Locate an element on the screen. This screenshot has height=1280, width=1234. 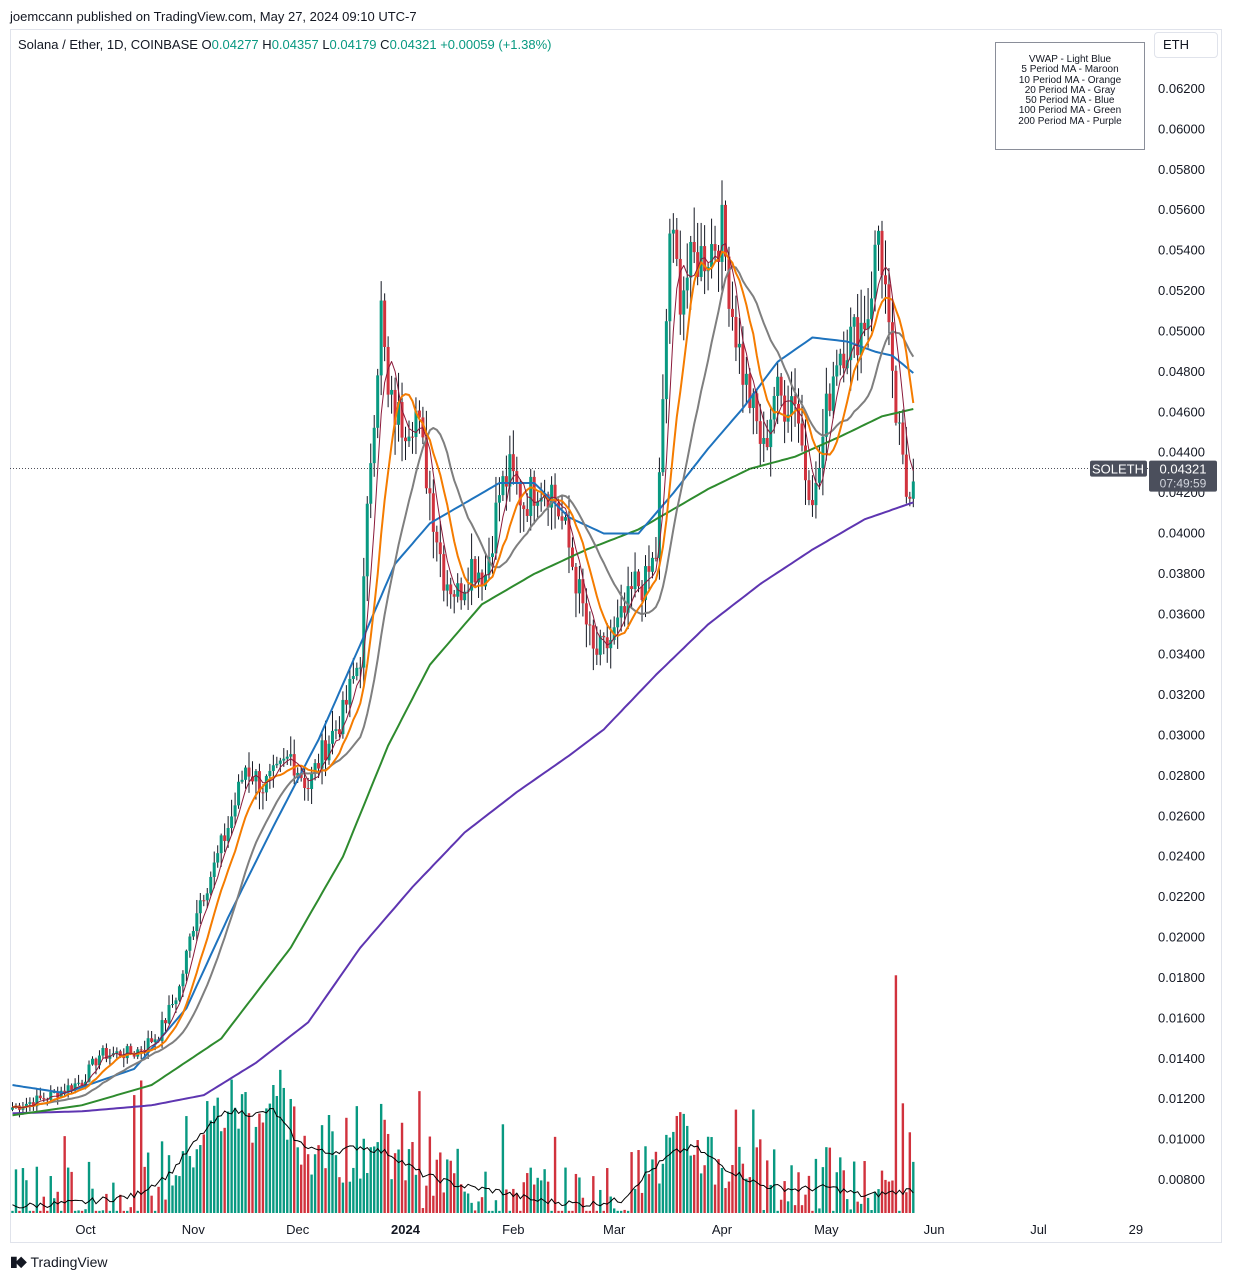
y-tick-label: 0.05800 is located at coordinates (1181, 169).